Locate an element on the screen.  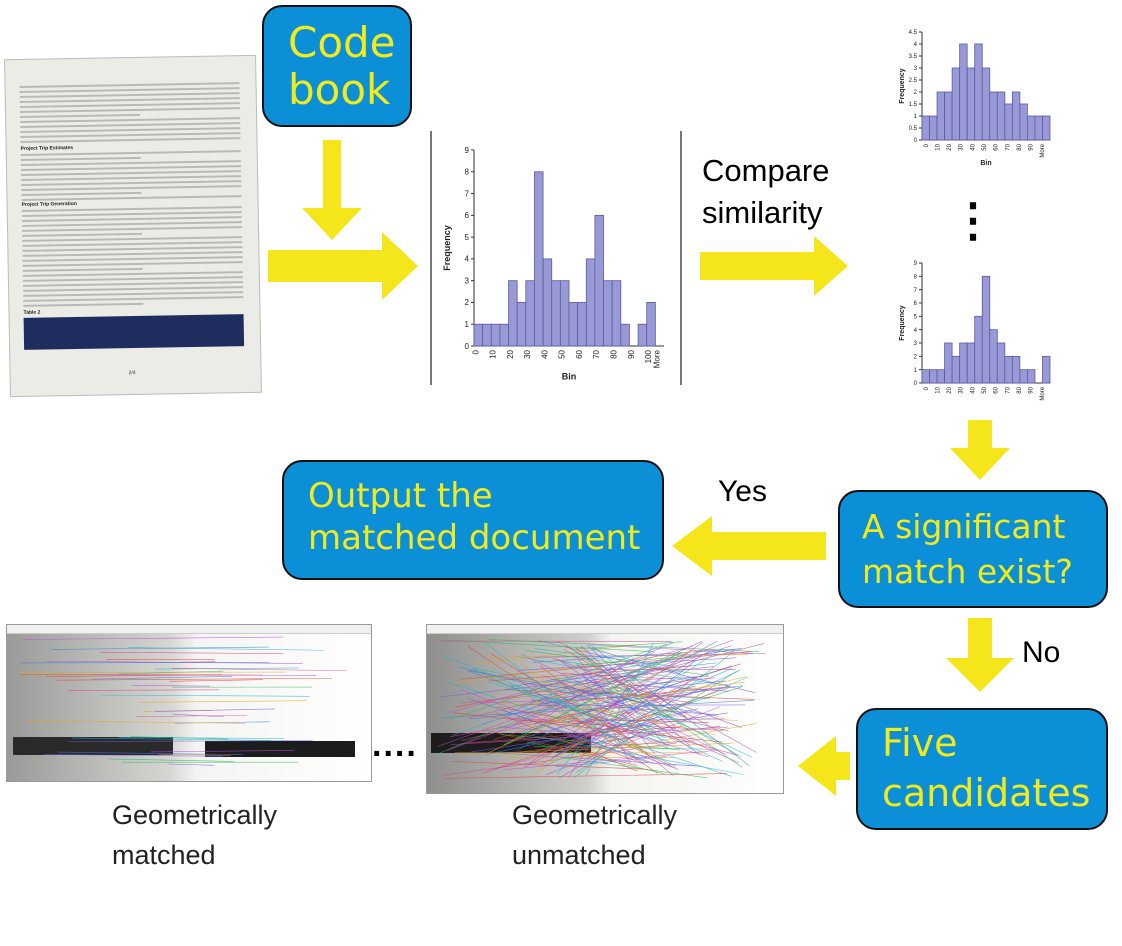
five-candidates-label: candidates is located at coordinates (986, 793).